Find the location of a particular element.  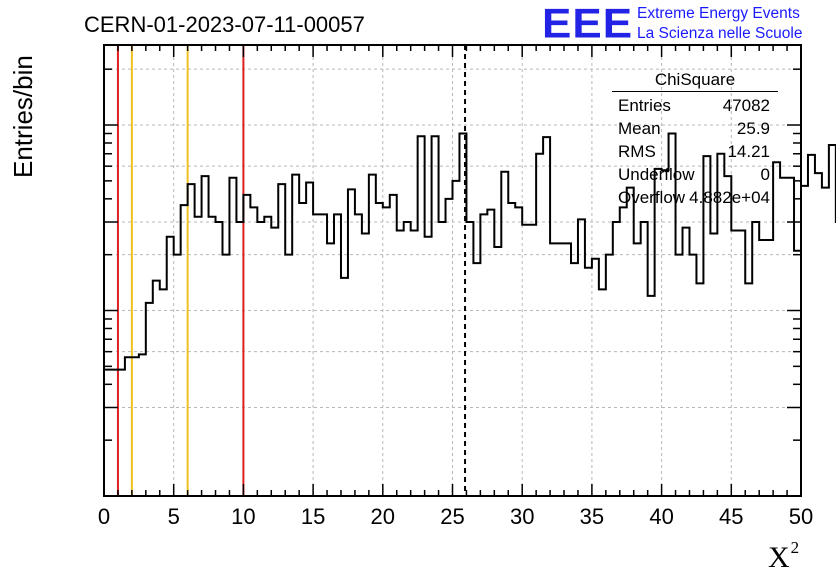

x-axis-label-base: X is located at coordinates (779, 557).